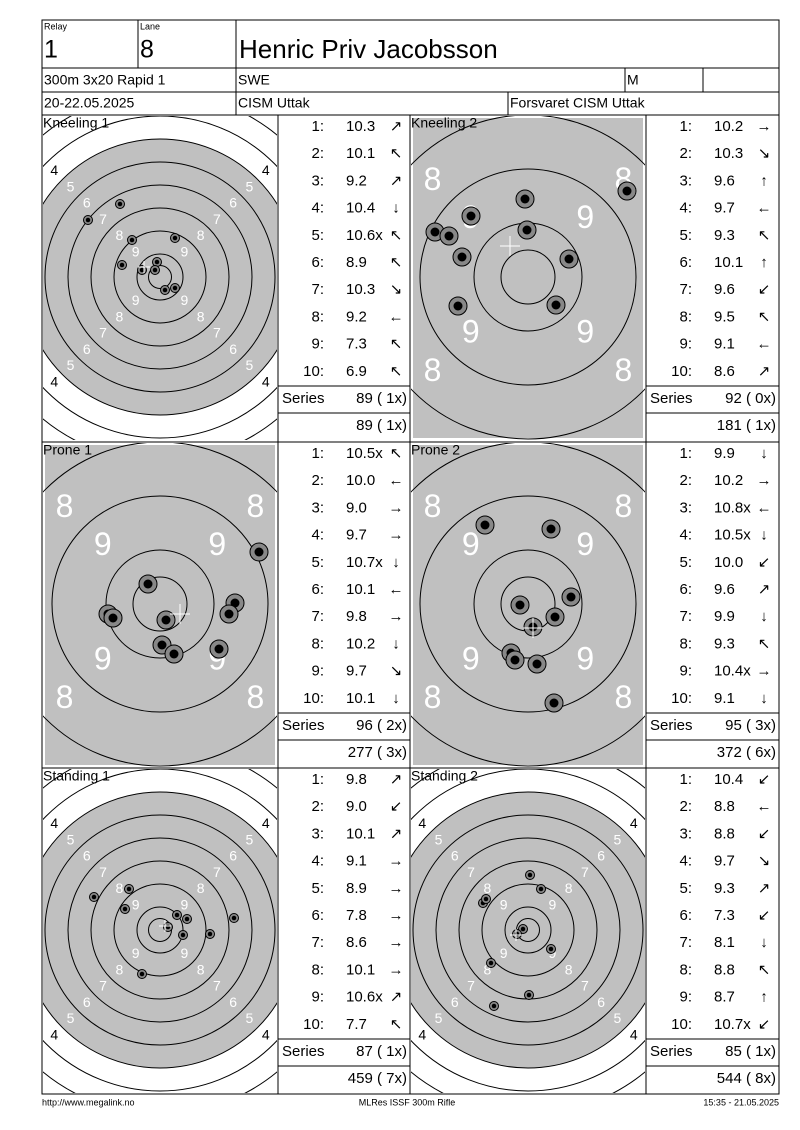  Describe the element at coordinates (360, 208) in the screenshot. I see `shot-score: 10.4` at that location.